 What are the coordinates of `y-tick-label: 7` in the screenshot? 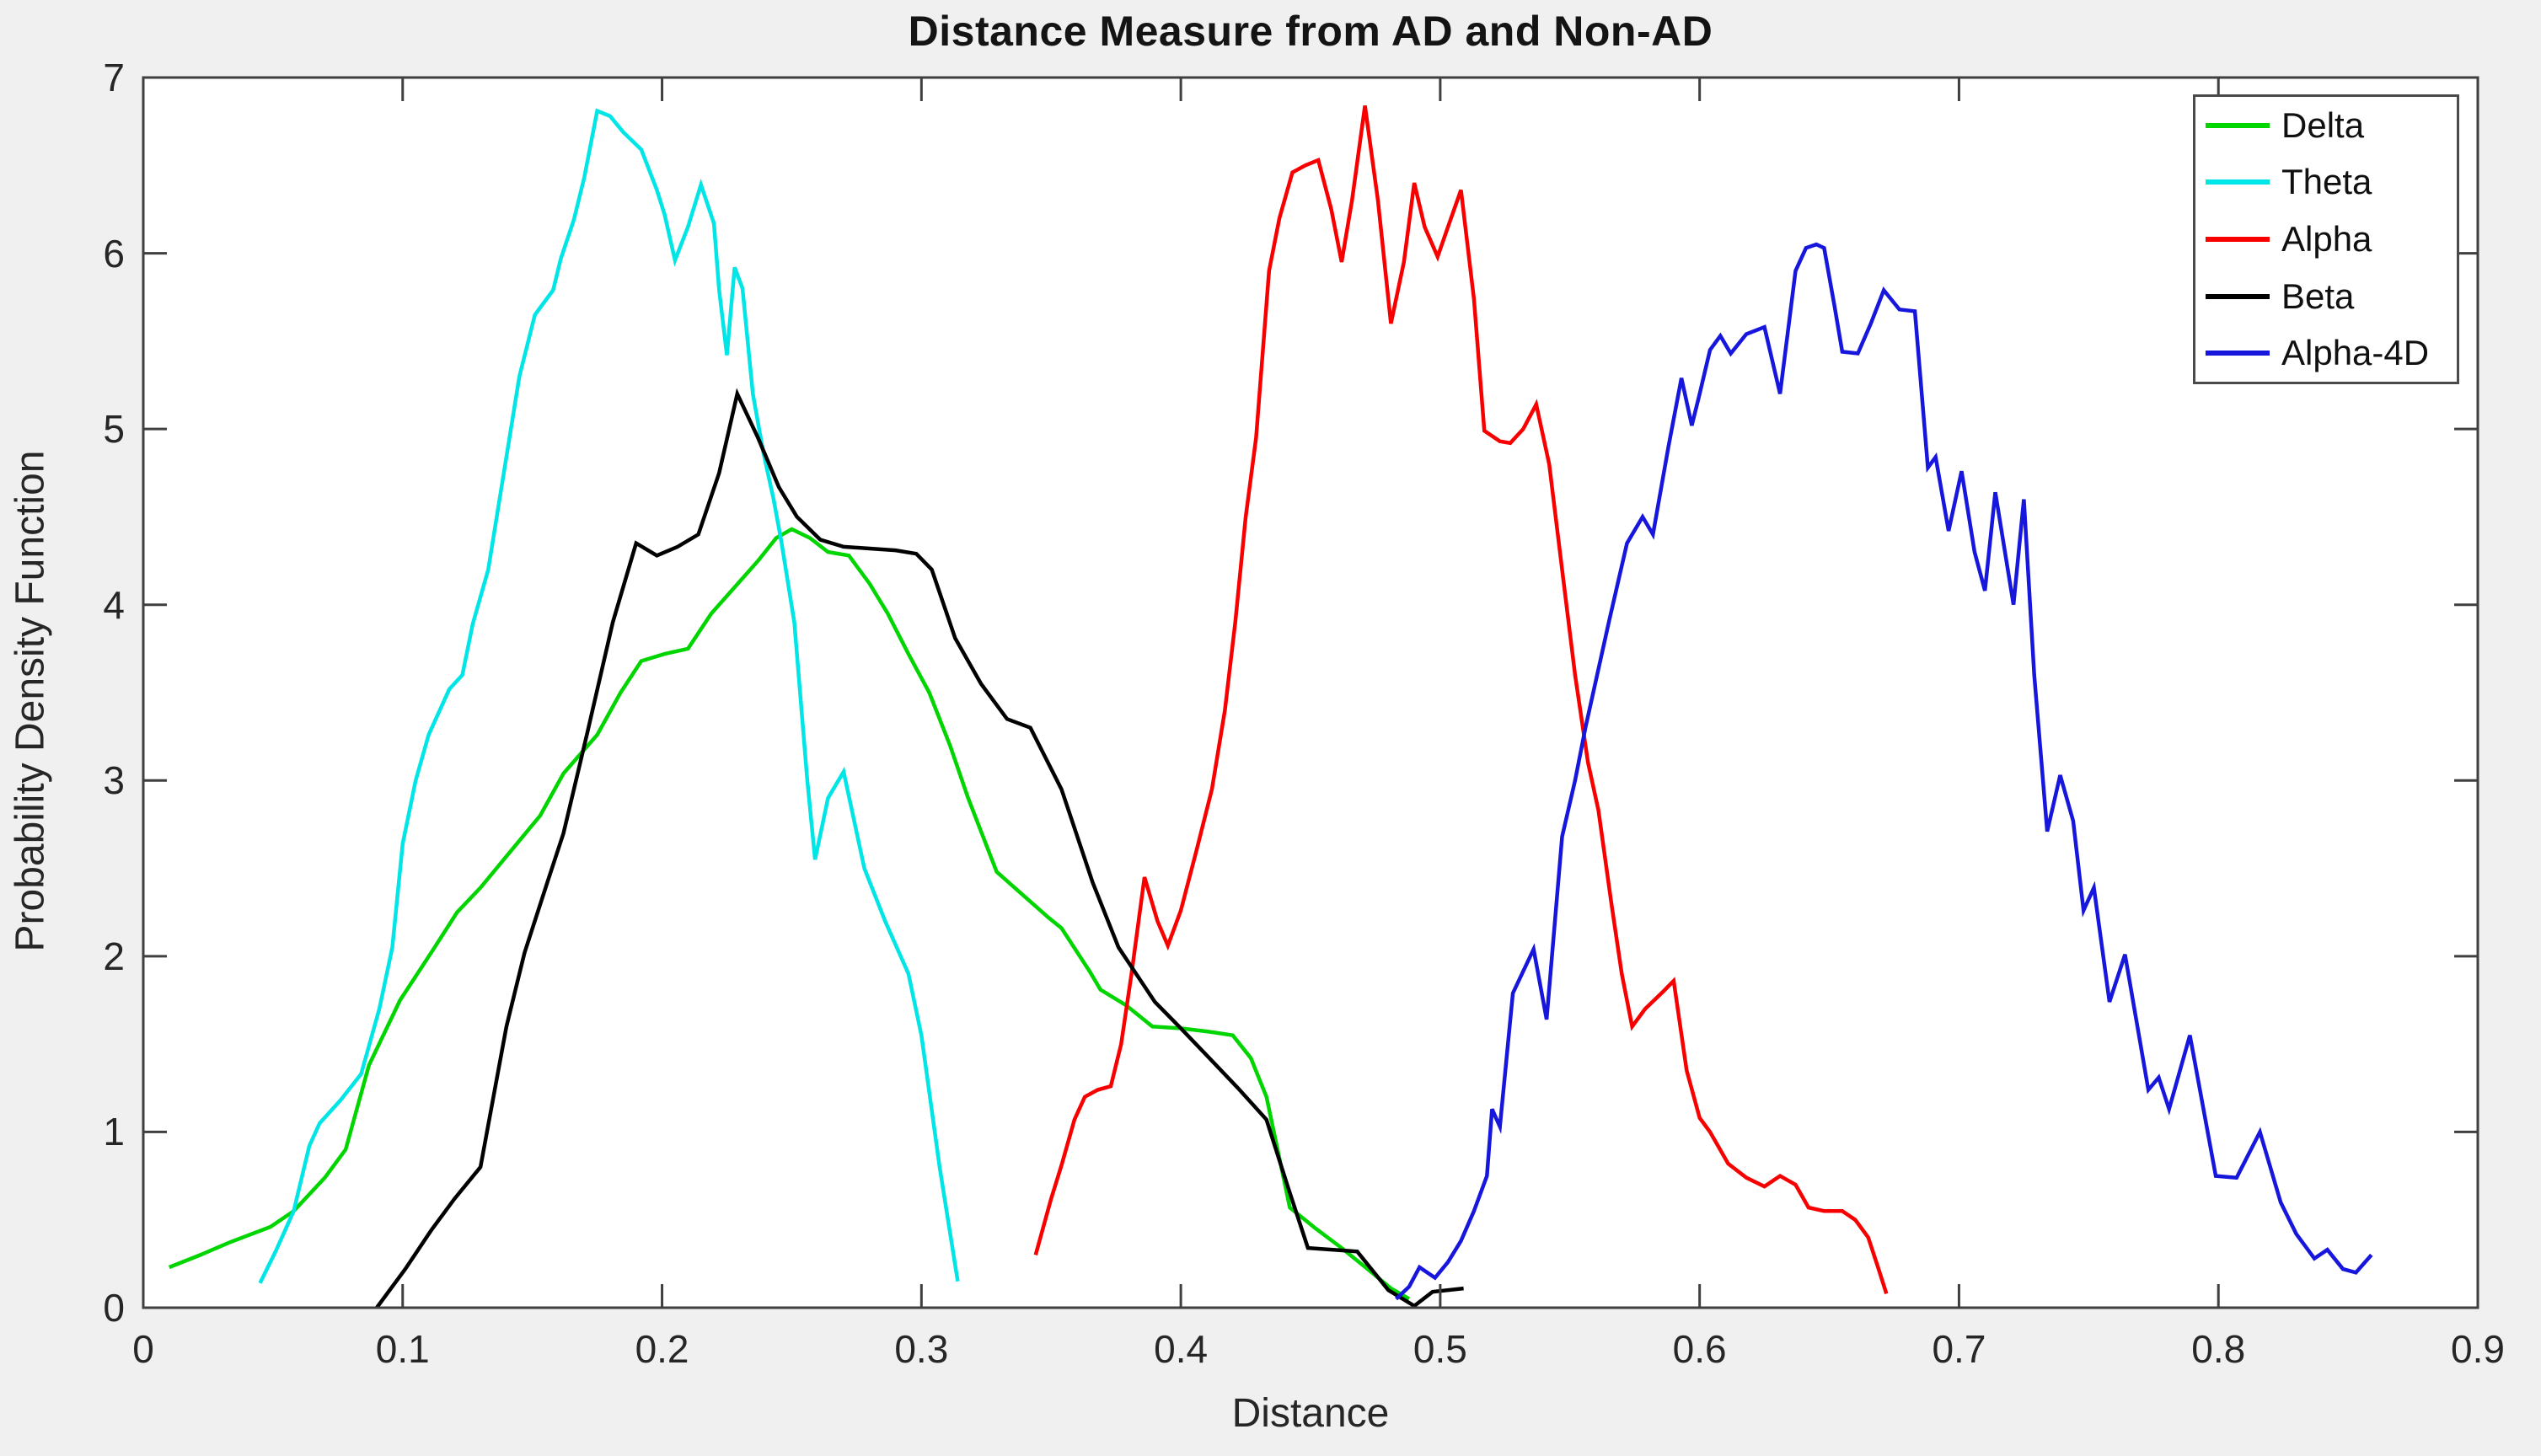 It's located at (114, 77).